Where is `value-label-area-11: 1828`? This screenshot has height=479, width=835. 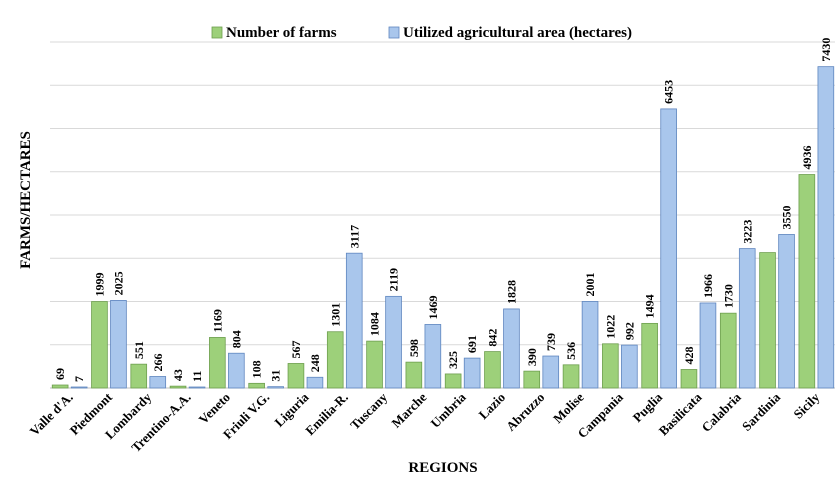
value-label-area-11: 1828 is located at coordinates (511, 292).